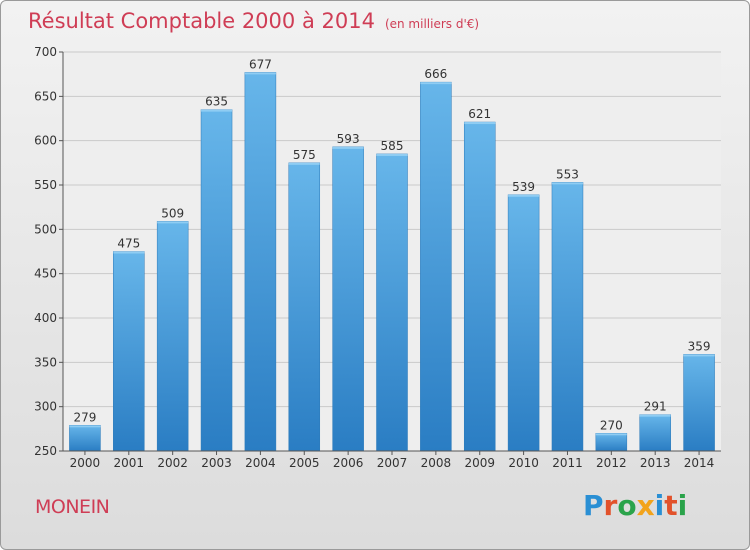 The width and height of the screenshot is (750, 550). Describe the element at coordinates (671, 505) in the screenshot. I see `logo-letter: t` at that location.